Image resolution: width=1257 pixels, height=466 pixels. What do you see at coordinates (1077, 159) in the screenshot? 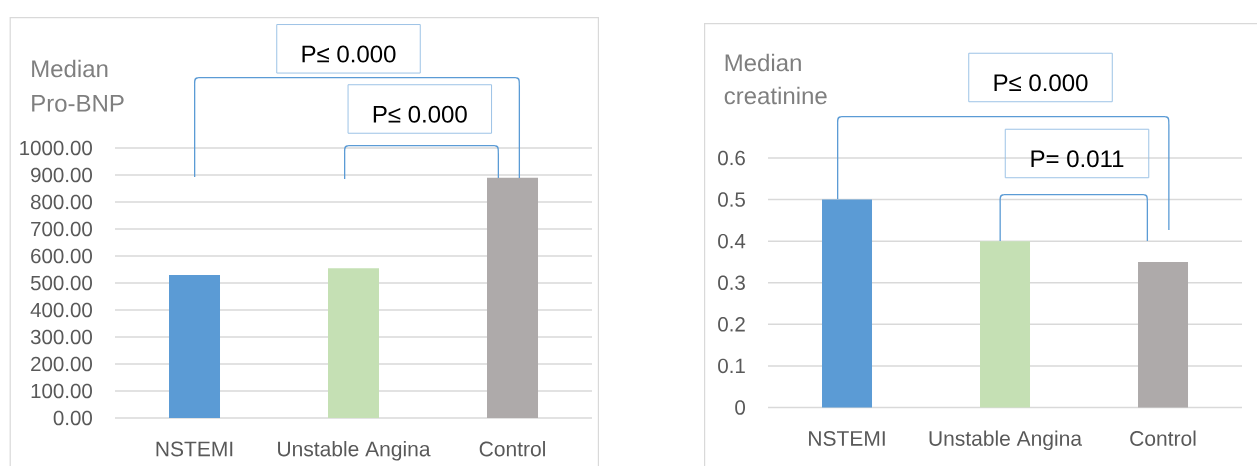
I see `annotation: P= 0.011` at bounding box center [1077, 159].